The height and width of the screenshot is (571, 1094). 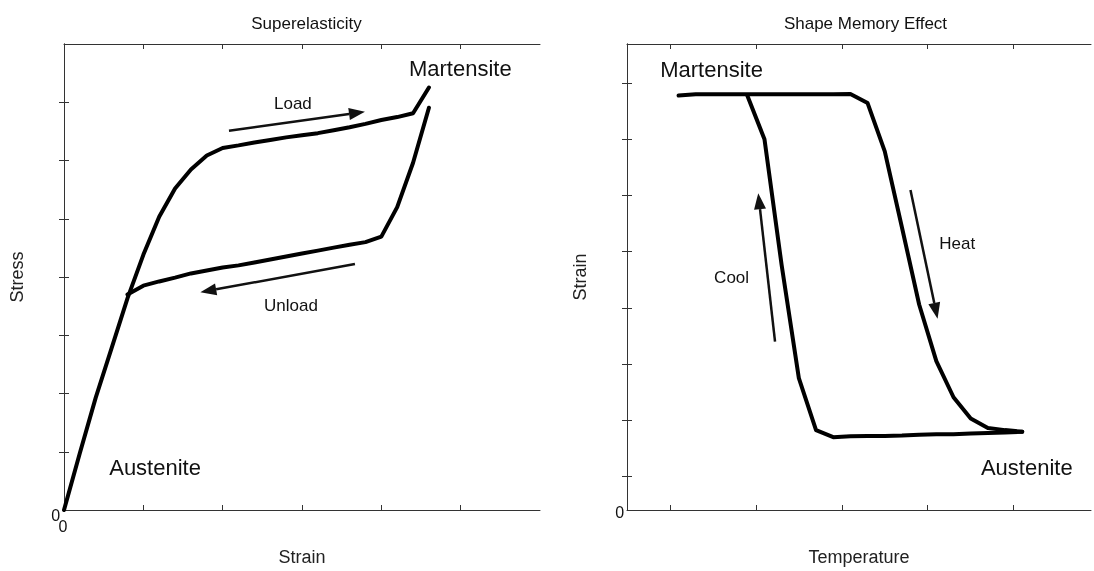 I want to click on chart-title: Shape Memory Effect, so click(x=865, y=23).